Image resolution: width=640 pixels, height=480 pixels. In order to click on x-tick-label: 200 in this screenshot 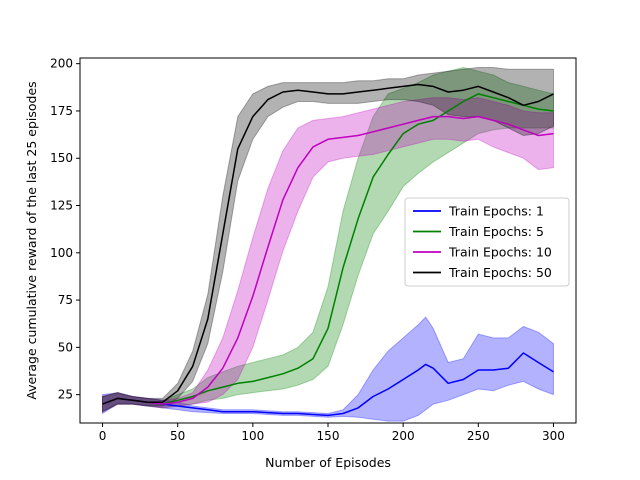, I will do `click(403, 436)`.